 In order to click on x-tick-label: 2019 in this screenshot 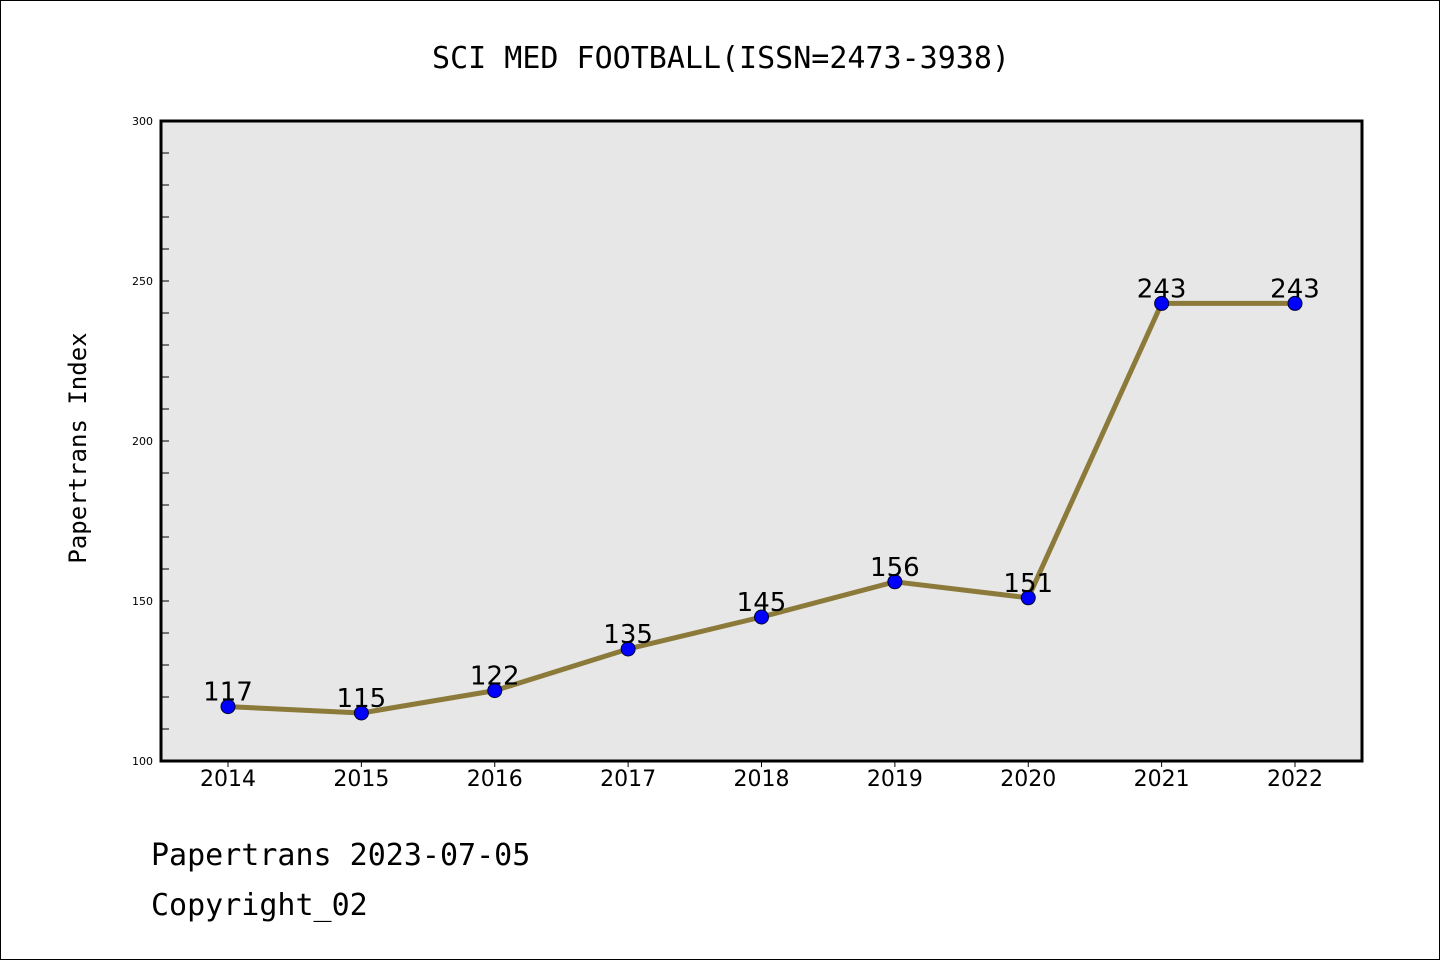, I will do `click(895, 779)`.